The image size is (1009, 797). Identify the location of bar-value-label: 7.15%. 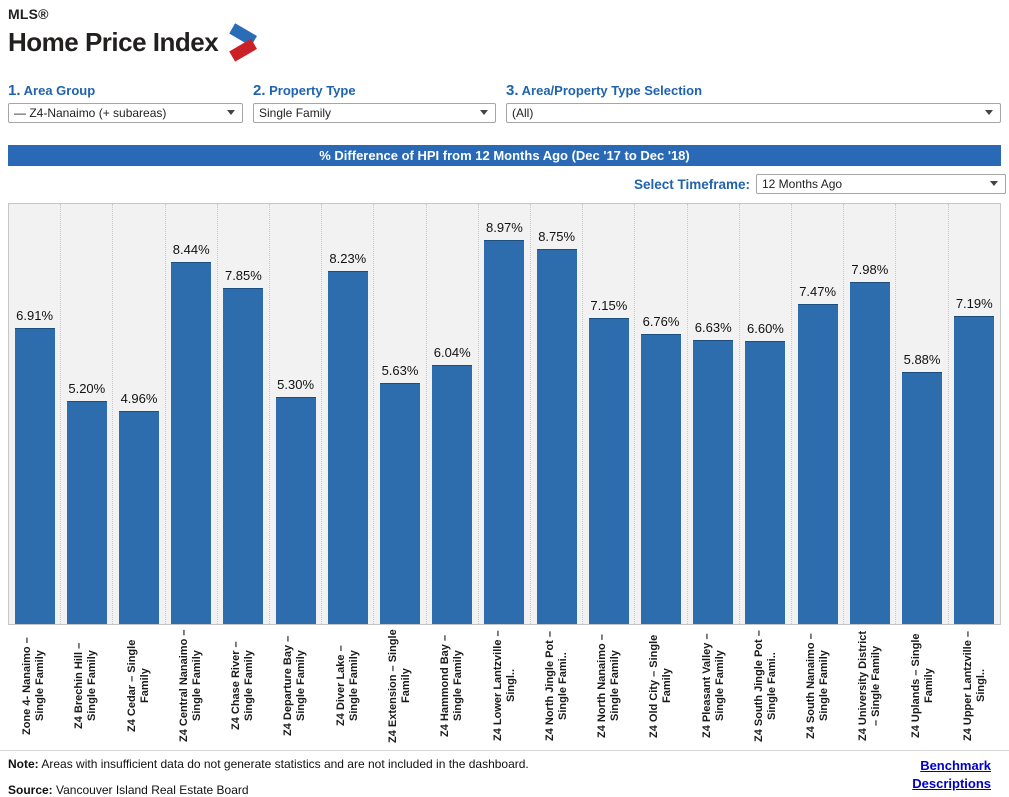
(609, 305).